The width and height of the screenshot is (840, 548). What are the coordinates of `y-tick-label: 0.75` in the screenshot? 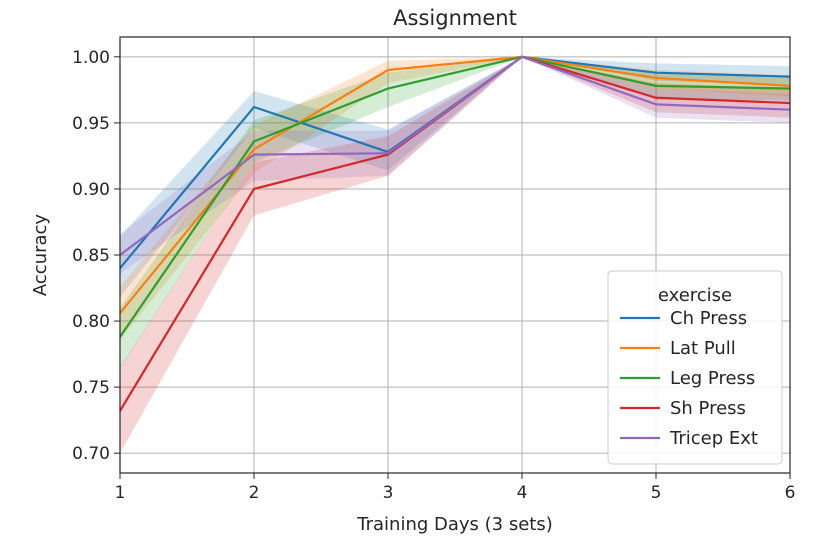 It's located at (91, 388).